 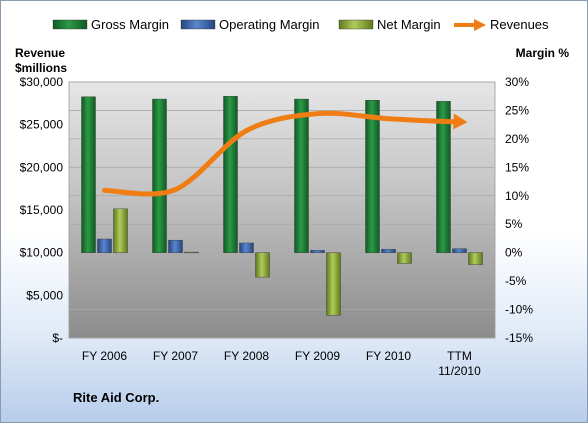 What do you see at coordinates (317, 356) in the screenshot?
I see `category-label: FY 2009` at bounding box center [317, 356].